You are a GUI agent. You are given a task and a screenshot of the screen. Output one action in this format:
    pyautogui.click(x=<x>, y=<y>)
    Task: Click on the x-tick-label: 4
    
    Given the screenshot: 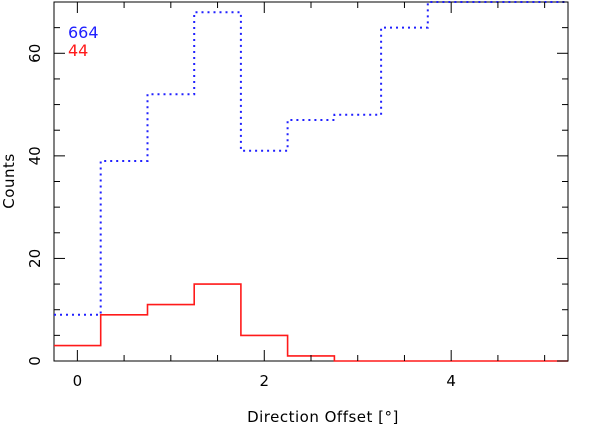 What is the action you would take?
    pyautogui.click(x=451, y=381)
    